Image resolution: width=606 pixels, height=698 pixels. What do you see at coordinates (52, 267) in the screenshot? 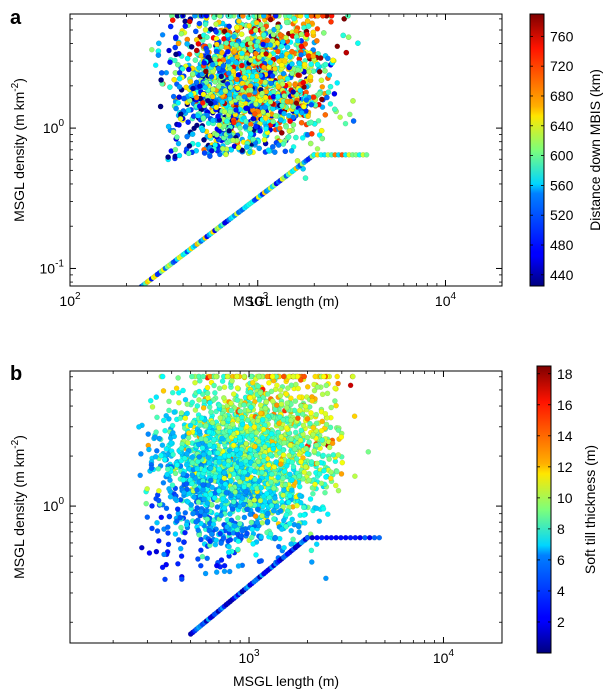
I see `y-tick-label: 10-1` at bounding box center [52, 267].